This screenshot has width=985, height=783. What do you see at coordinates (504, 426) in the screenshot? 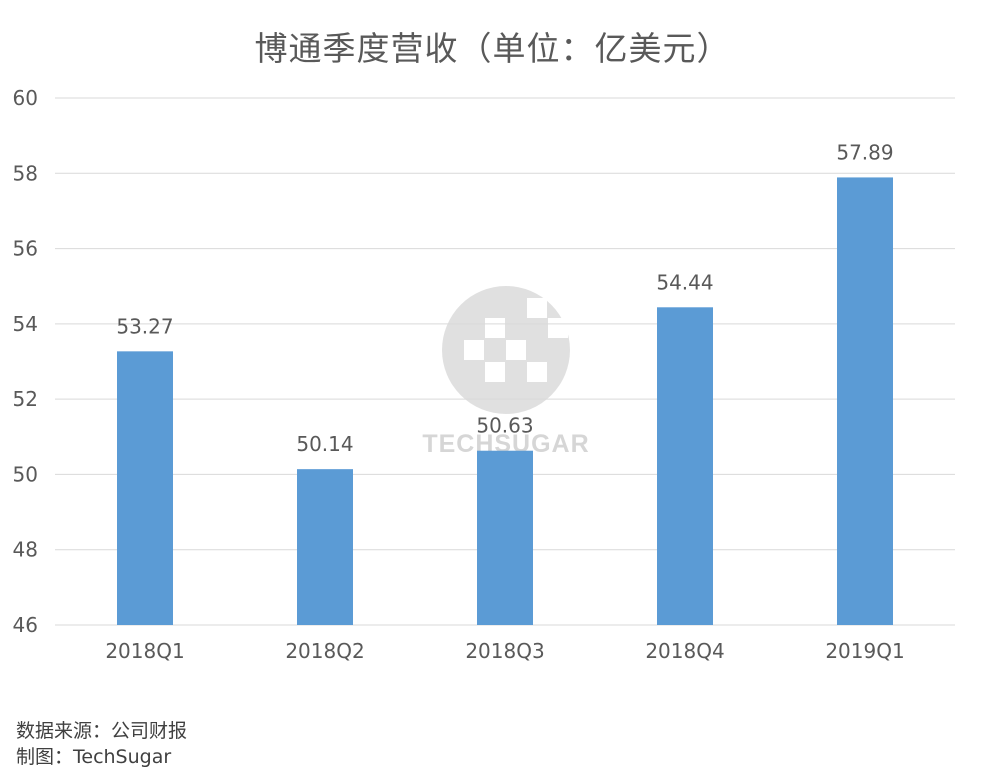
I see `data-label: 50.63` at bounding box center [504, 426].